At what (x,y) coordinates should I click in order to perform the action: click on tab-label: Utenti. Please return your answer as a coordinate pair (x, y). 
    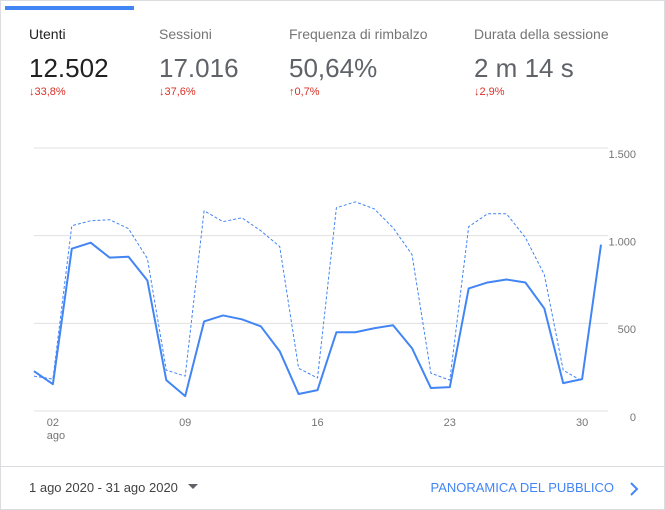
    Looking at the image, I should click on (47, 34).